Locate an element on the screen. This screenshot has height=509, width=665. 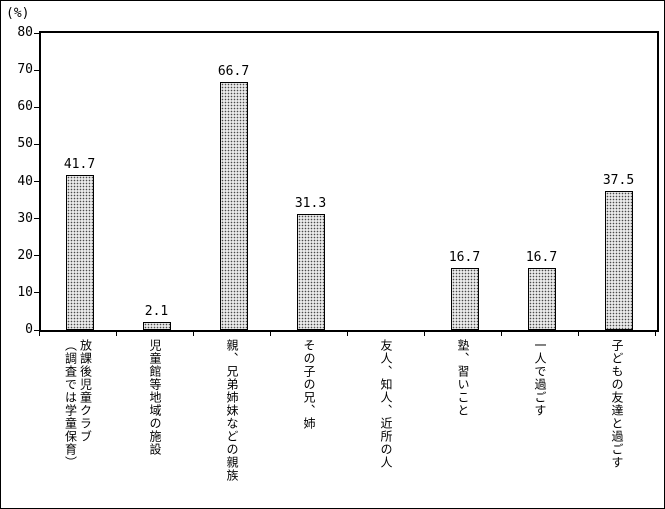
category-label: 親、兄弟姉妹などの親族 is located at coordinates (232, 410).